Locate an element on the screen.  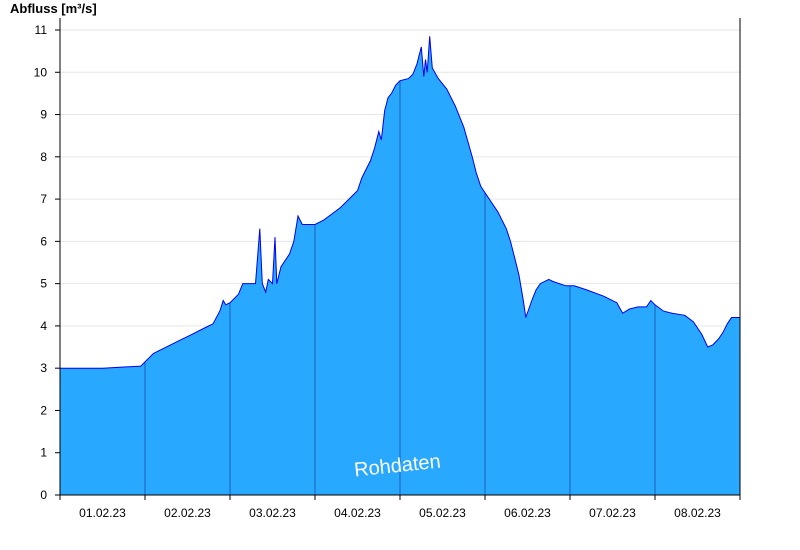
y-tick-label: 10 is located at coordinates (41, 72).